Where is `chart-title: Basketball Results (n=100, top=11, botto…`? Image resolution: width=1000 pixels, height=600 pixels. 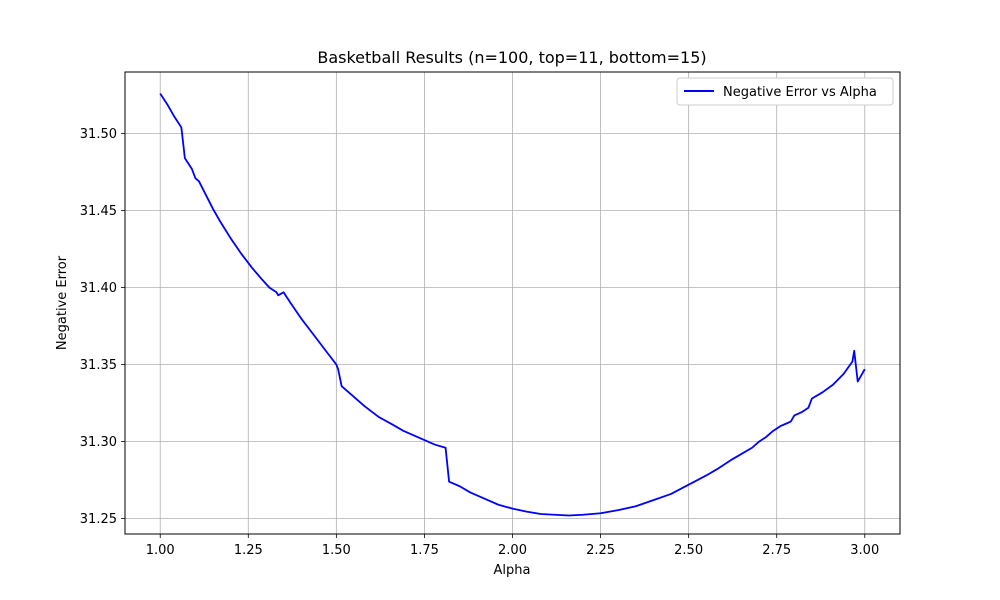 chart-title: Basketball Results (n=100, top=11, botto… is located at coordinates (511, 57).